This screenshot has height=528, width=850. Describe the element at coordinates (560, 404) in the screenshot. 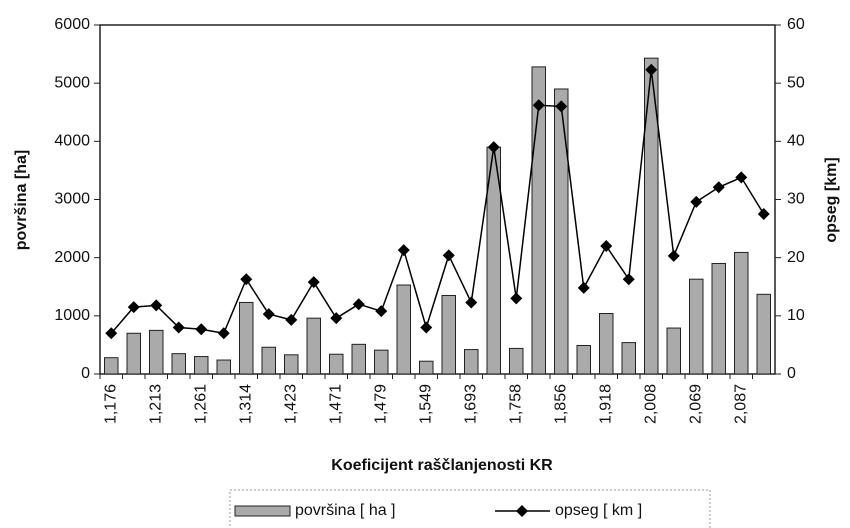

I see `x-tick-label: 1,856` at that location.